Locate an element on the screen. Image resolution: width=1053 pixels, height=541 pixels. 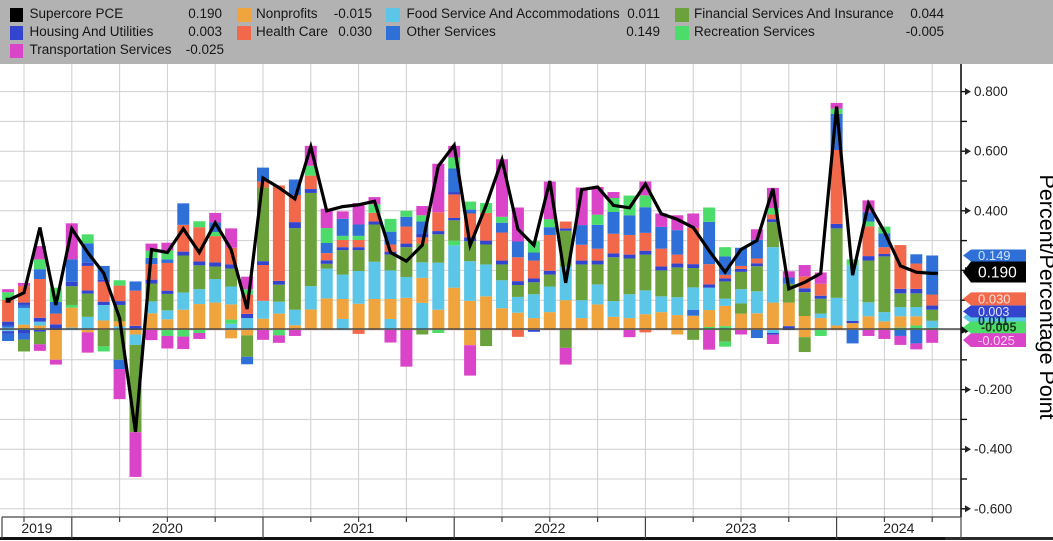
svg-text: 2021 is located at coordinates (358, 528).